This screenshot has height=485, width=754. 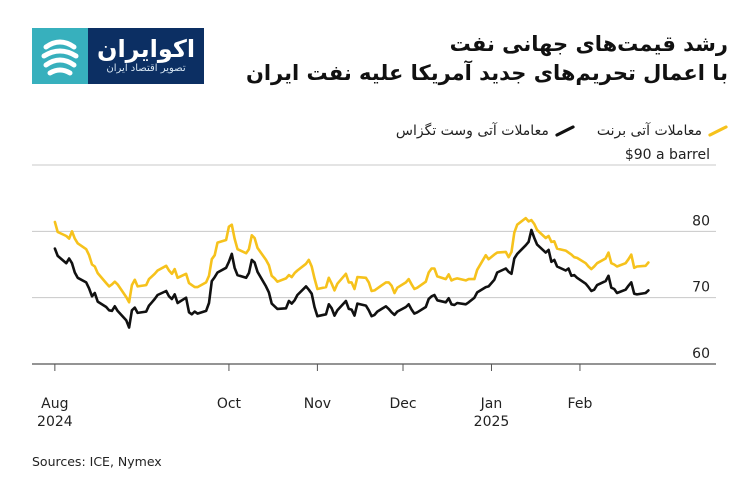 I want to click on legend-swatch-wti, so click(x=565, y=131).